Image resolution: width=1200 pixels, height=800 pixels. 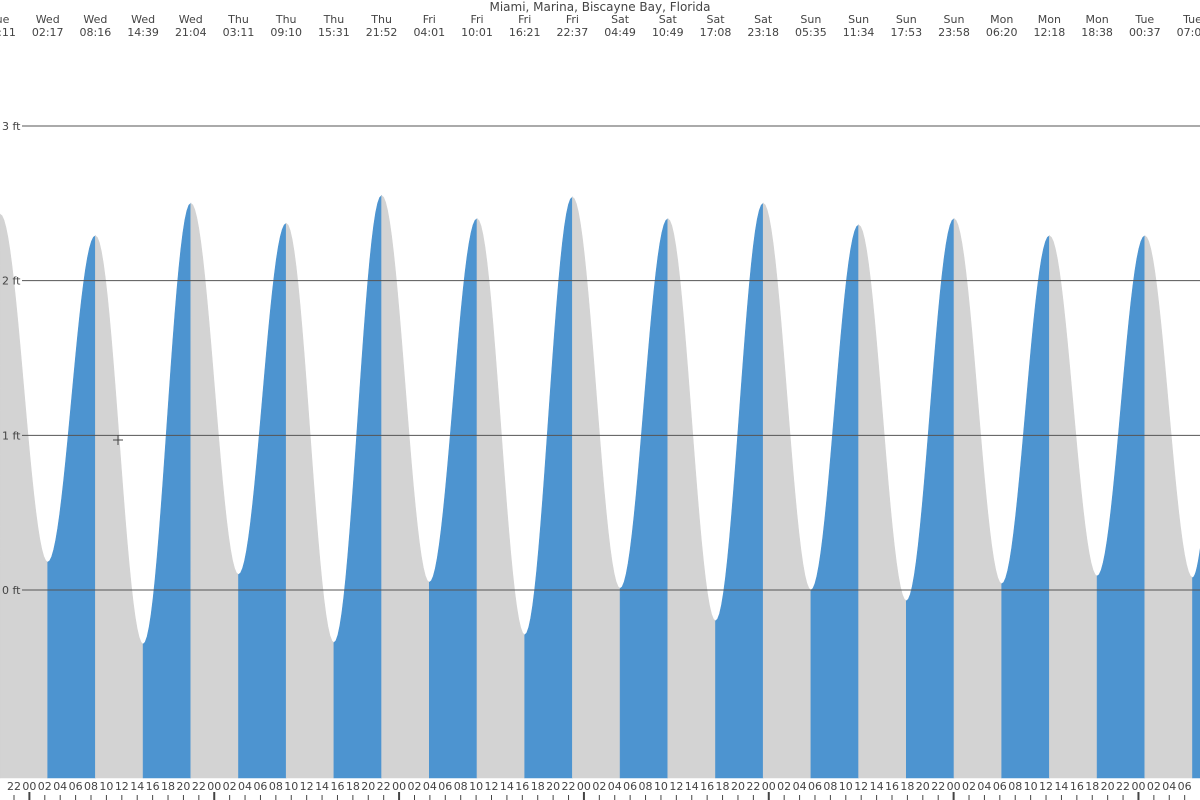 I want to click on event-time-label: 10:49, so click(x=668, y=32).